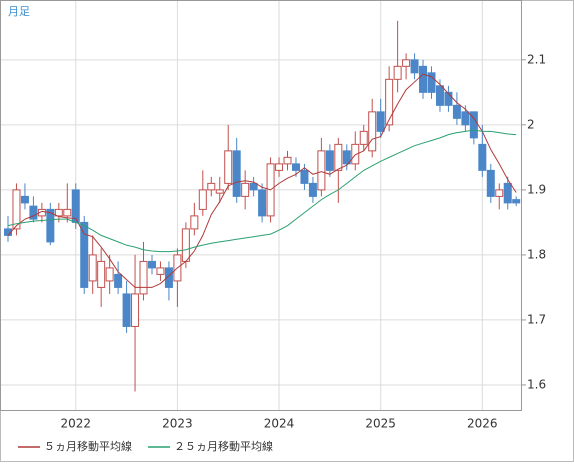 This screenshot has height=466, width=574. Describe the element at coordinates (88, 446) in the screenshot. I see `legend-label: ５ヵ月移動平均線` at that location.